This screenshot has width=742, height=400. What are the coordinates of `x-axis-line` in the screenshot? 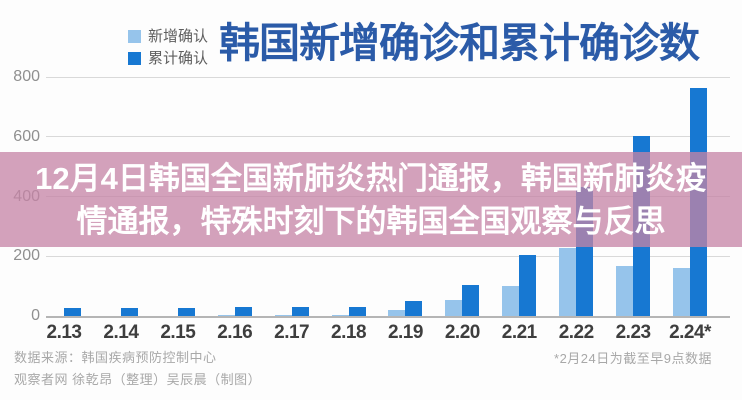 It's located at (388, 316).